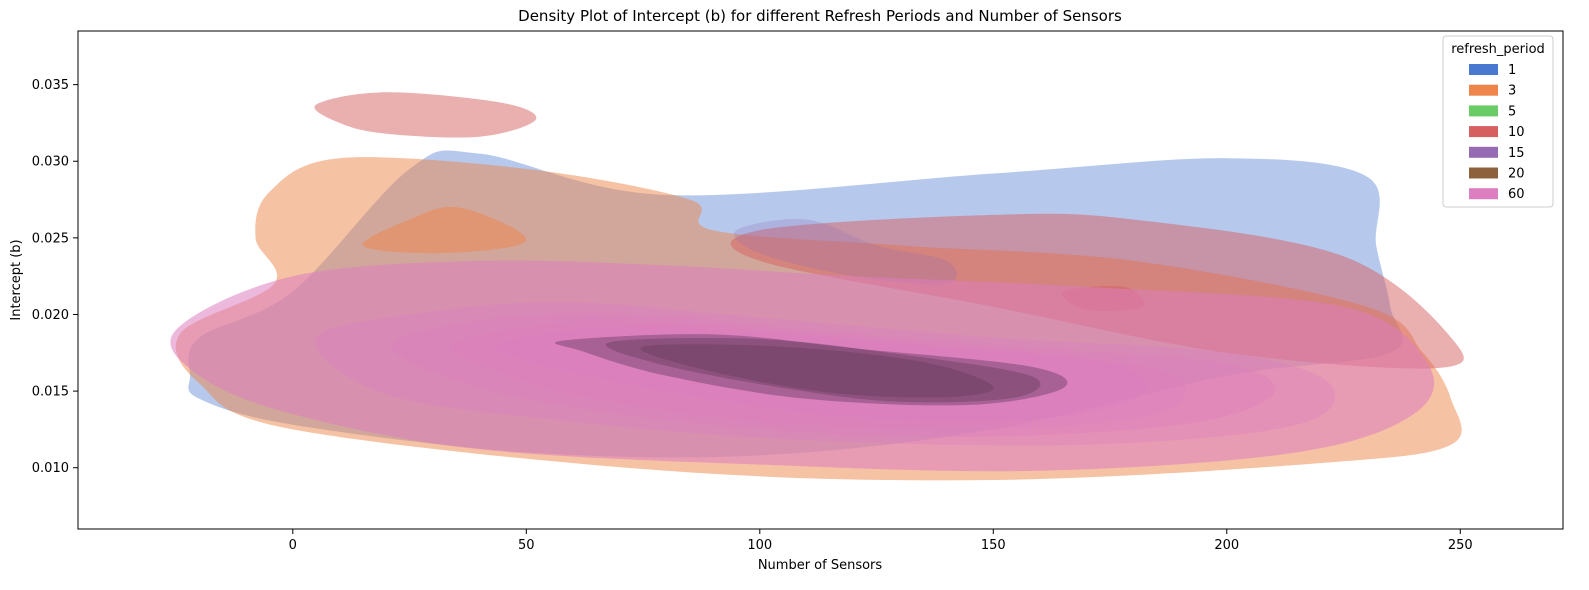 The width and height of the screenshot is (1589, 590). What do you see at coordinates (820, 565) in the screenshot?
I see `x-axis-label: Number of Sensors` at bounding box center [820, 565].